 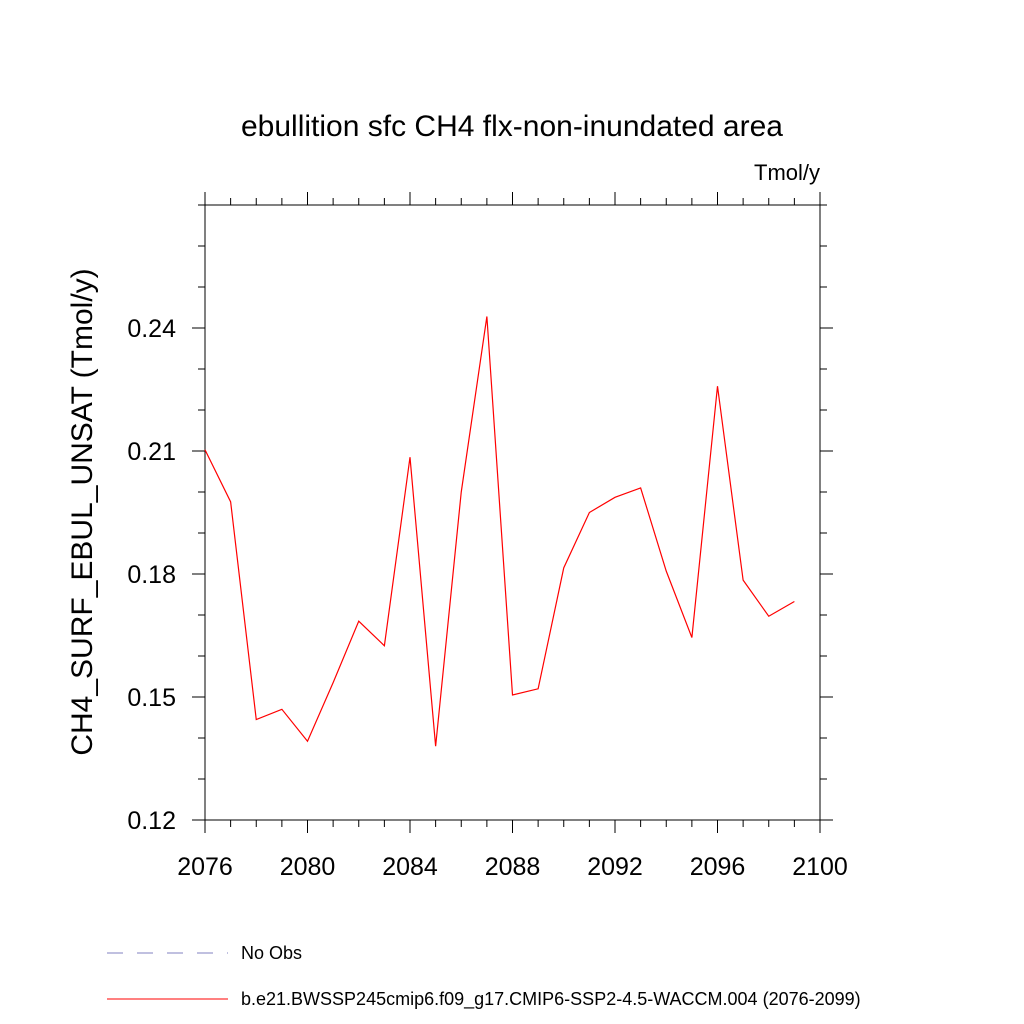 What do you see at coordinates (308, 867) in the screenshot?
I see `x-tick-label: 2080` at bounding box center [308, 867].